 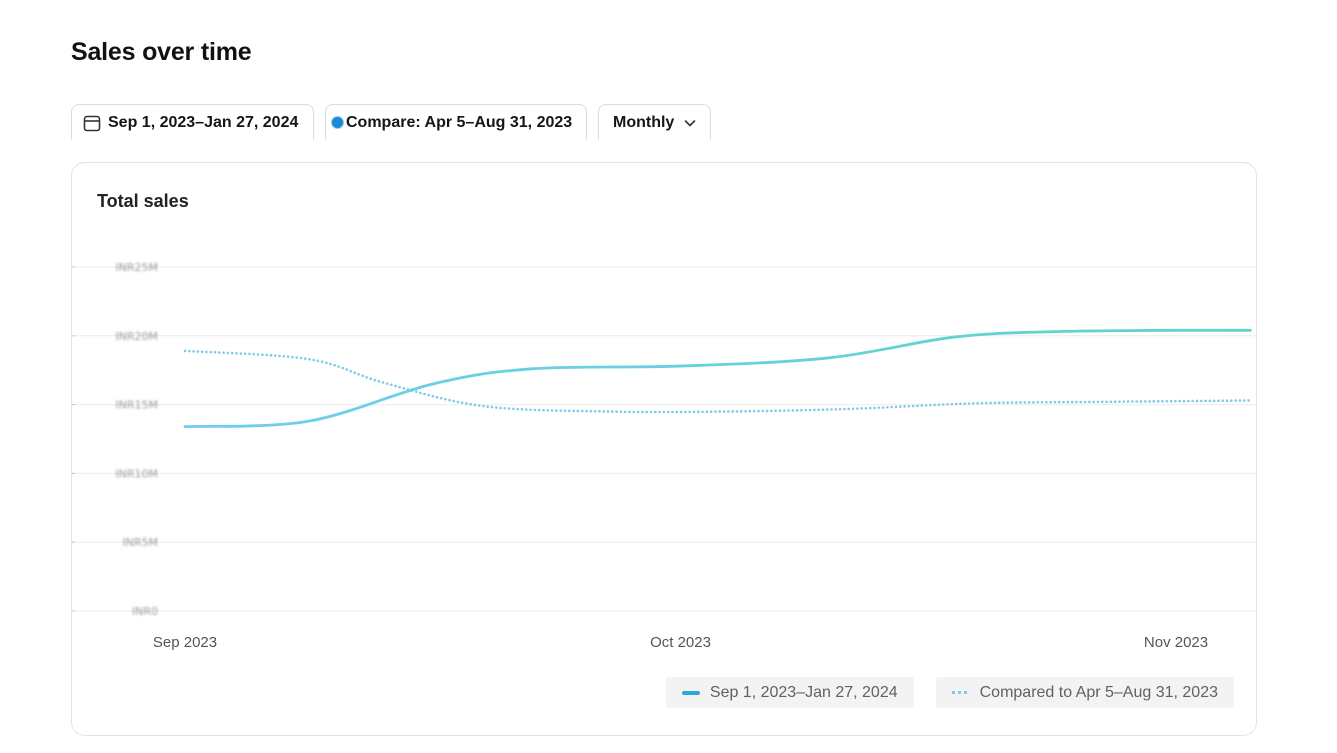 What do you see at coordinates (803, 692) in the screenshot?
I see `legend-label-current: Sep 1, 2023–Jan 27, 2024` at bounding box center [803, 692].